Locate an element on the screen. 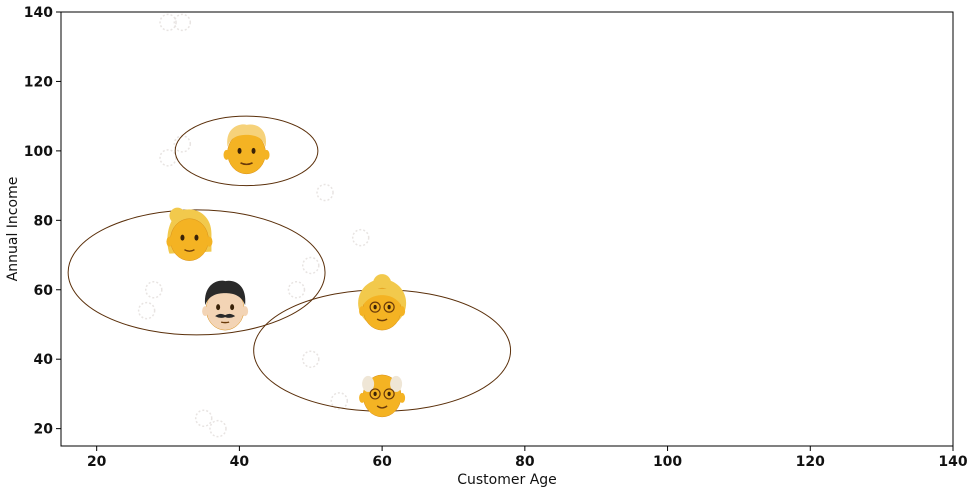 The width and height of the screenshot is (975, 493). x-tick-label: 100 is located at coordinates (667, 462).